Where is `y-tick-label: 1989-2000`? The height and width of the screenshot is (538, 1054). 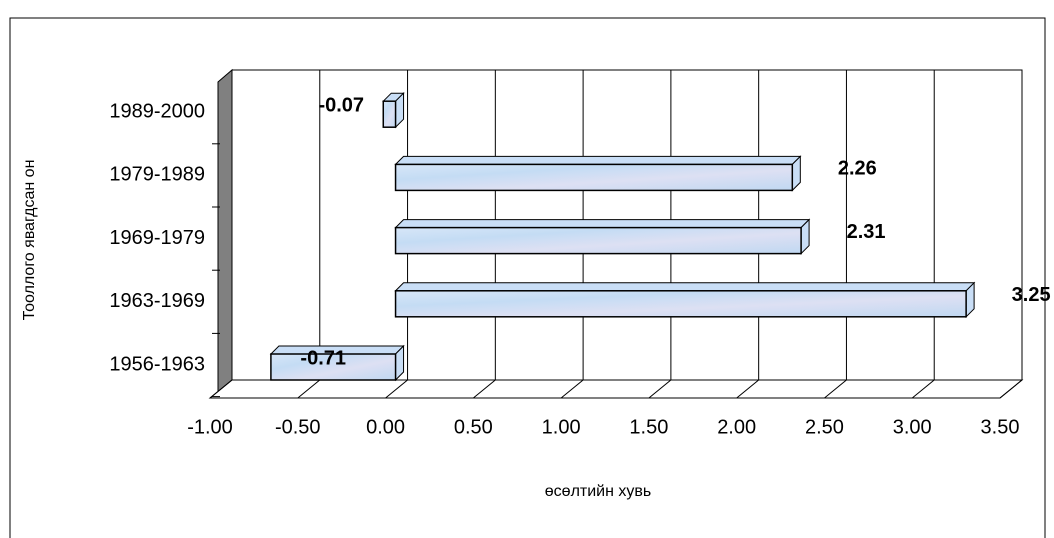
y-tick-label: 1989-2000 is located at coordinates (157, 111).